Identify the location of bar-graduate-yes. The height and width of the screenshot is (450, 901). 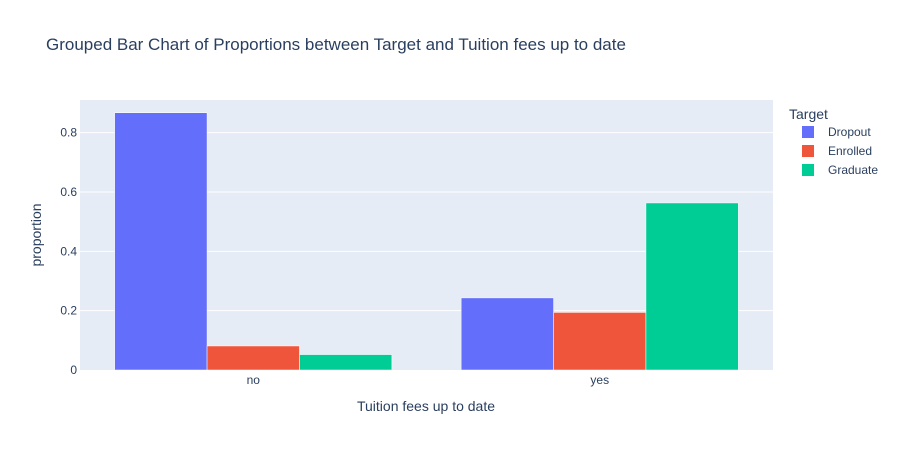
(692, 286).